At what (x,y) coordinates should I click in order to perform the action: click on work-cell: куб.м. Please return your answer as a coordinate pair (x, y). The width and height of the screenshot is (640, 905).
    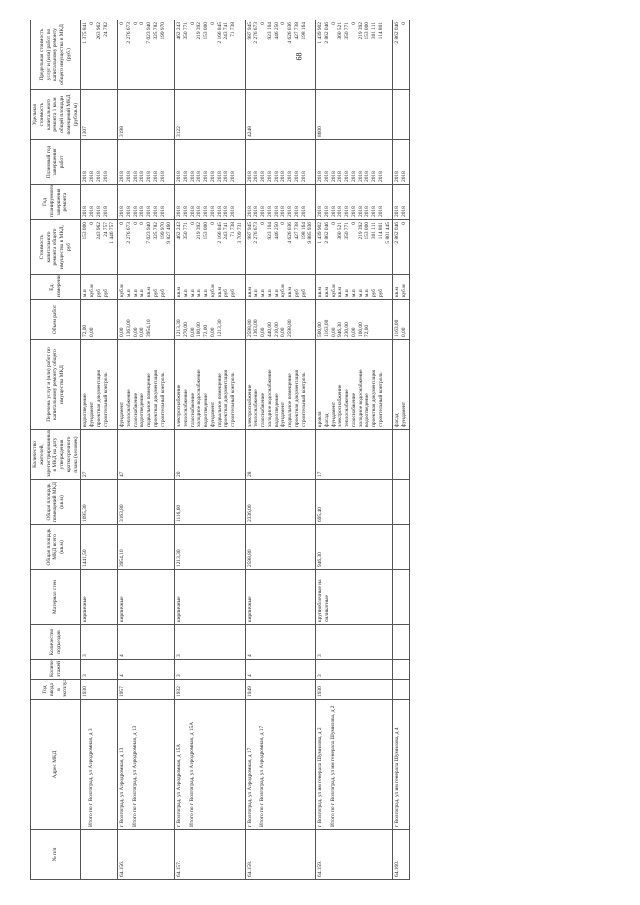
    Looking at the image, I should click on (283, 290).